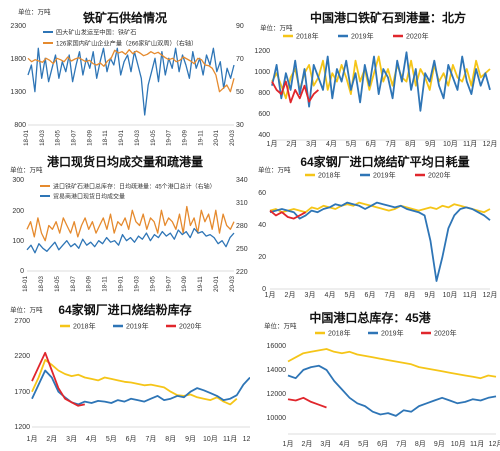 This screenshot has width=500, height=451. Describe the element at coordinates (240, 92) in the screenshot. I see `y-tick-label: 50` at that location.